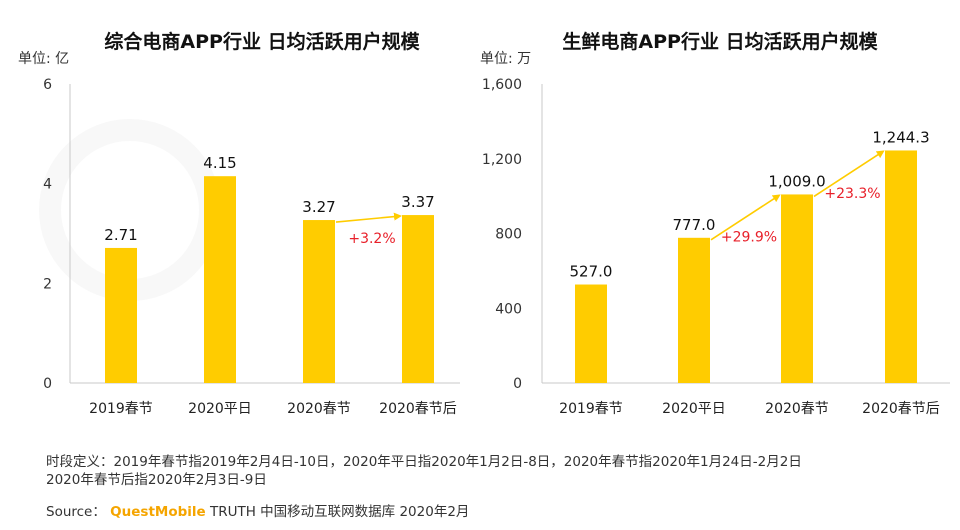  I want to click on data-label: 3.37, so click(417, 202).